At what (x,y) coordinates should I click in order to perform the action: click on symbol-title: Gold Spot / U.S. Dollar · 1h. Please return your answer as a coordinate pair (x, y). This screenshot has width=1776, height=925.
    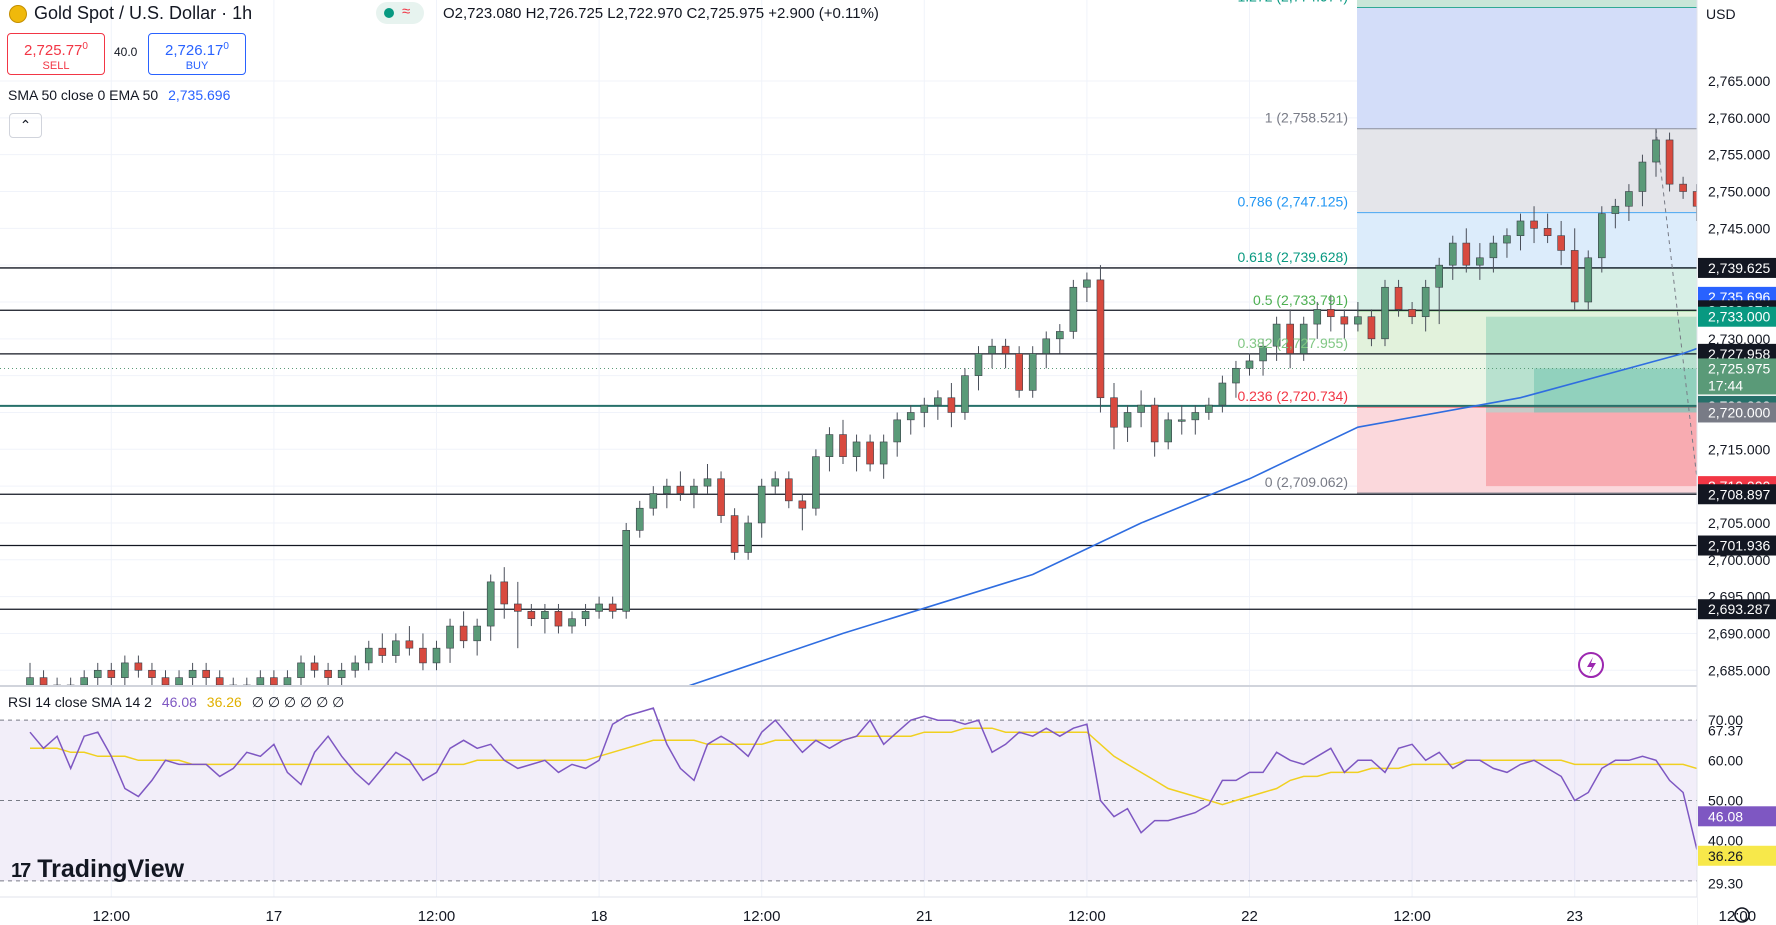
    Looking at the image, I should click on (143, 13).